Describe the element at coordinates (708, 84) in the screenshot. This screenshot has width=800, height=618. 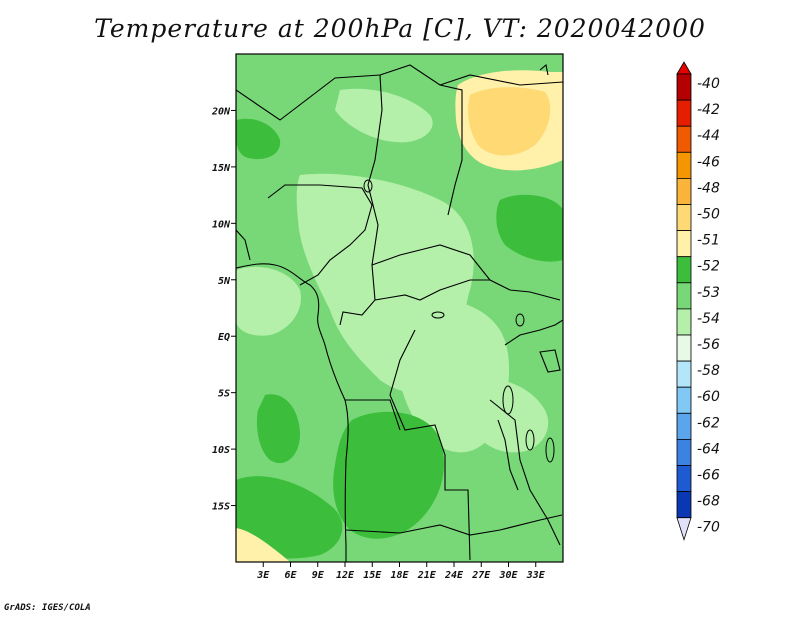
I see `colorbar-label: -40` at that location.